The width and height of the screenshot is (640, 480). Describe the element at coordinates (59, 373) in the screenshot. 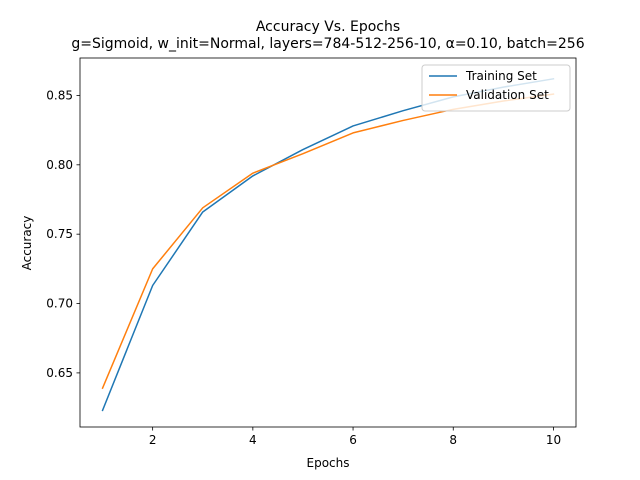

I see `y-tick-label: 0.65` at that location.